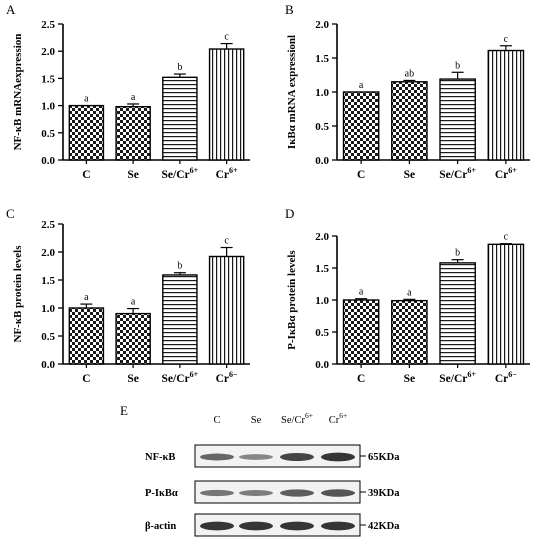  Describe the element at coordinates (18, 294) in the screenshot. I see `y-axis-title: NF-κB protein levels` at that location.